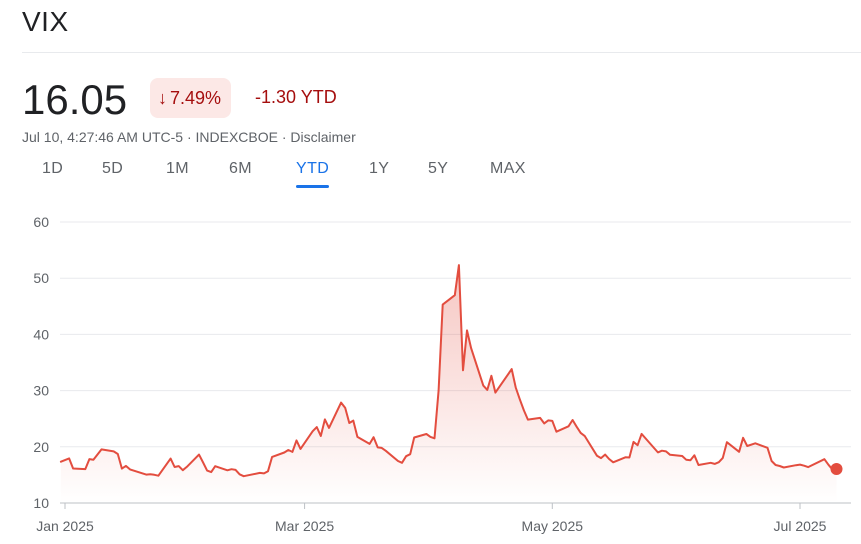 Image resolution: width=861 pixels, height=544 pixels. Describe the element at coordinates (800, 526) in the screenshot. I see `x-tick-label: Jul 2025` at that location.